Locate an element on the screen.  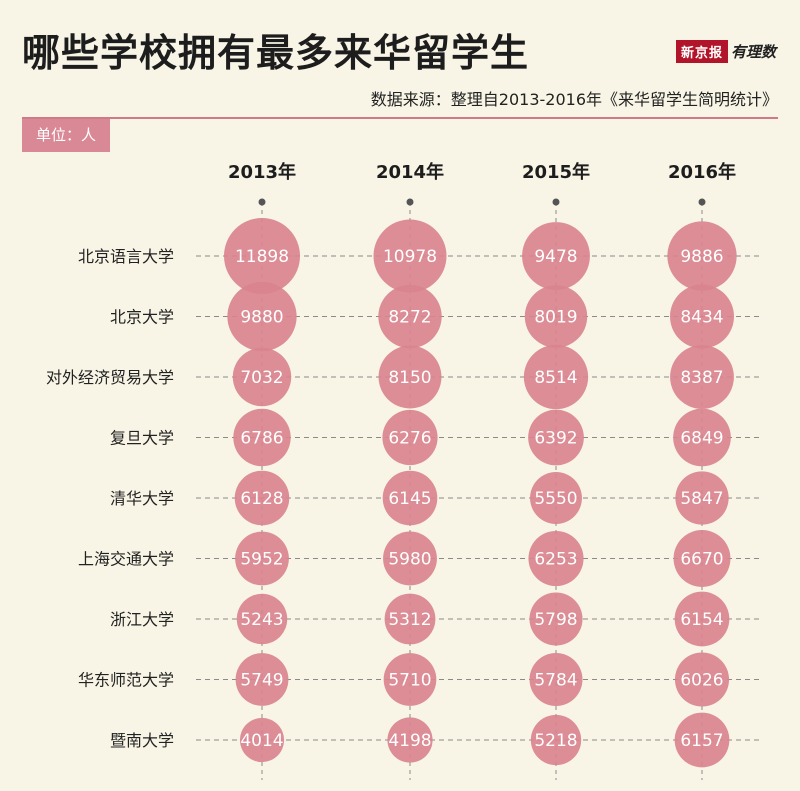
brand-logo: 新京报 有理数 is located at coordinates (725, 51).